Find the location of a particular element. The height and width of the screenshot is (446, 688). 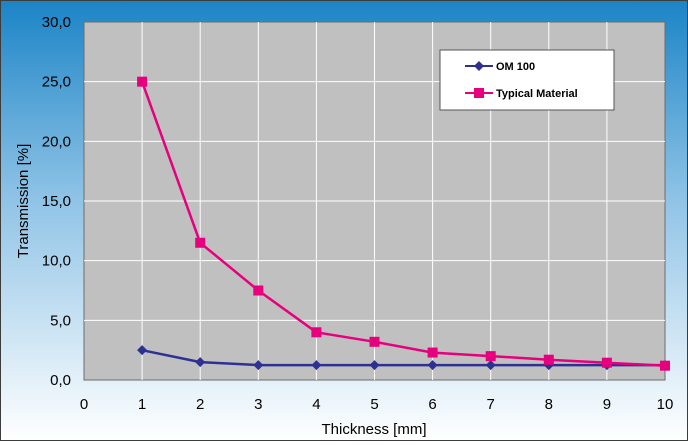

legend-box is located at coordinates (527, 80).